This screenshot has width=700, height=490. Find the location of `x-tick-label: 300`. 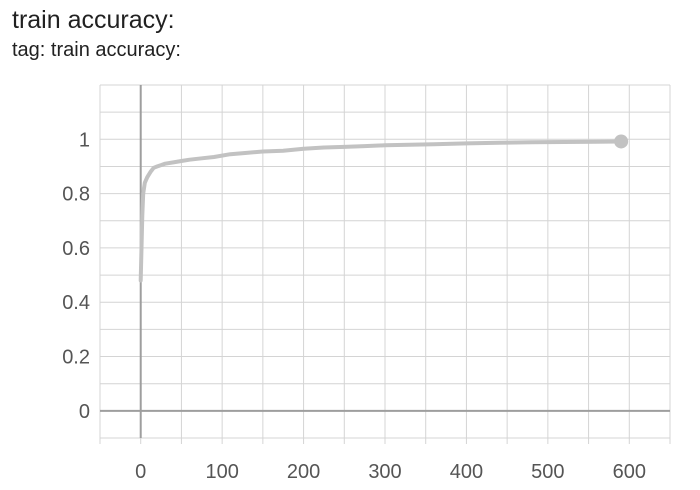

x-tick-label: 300 is located at coordinates (384, 472).